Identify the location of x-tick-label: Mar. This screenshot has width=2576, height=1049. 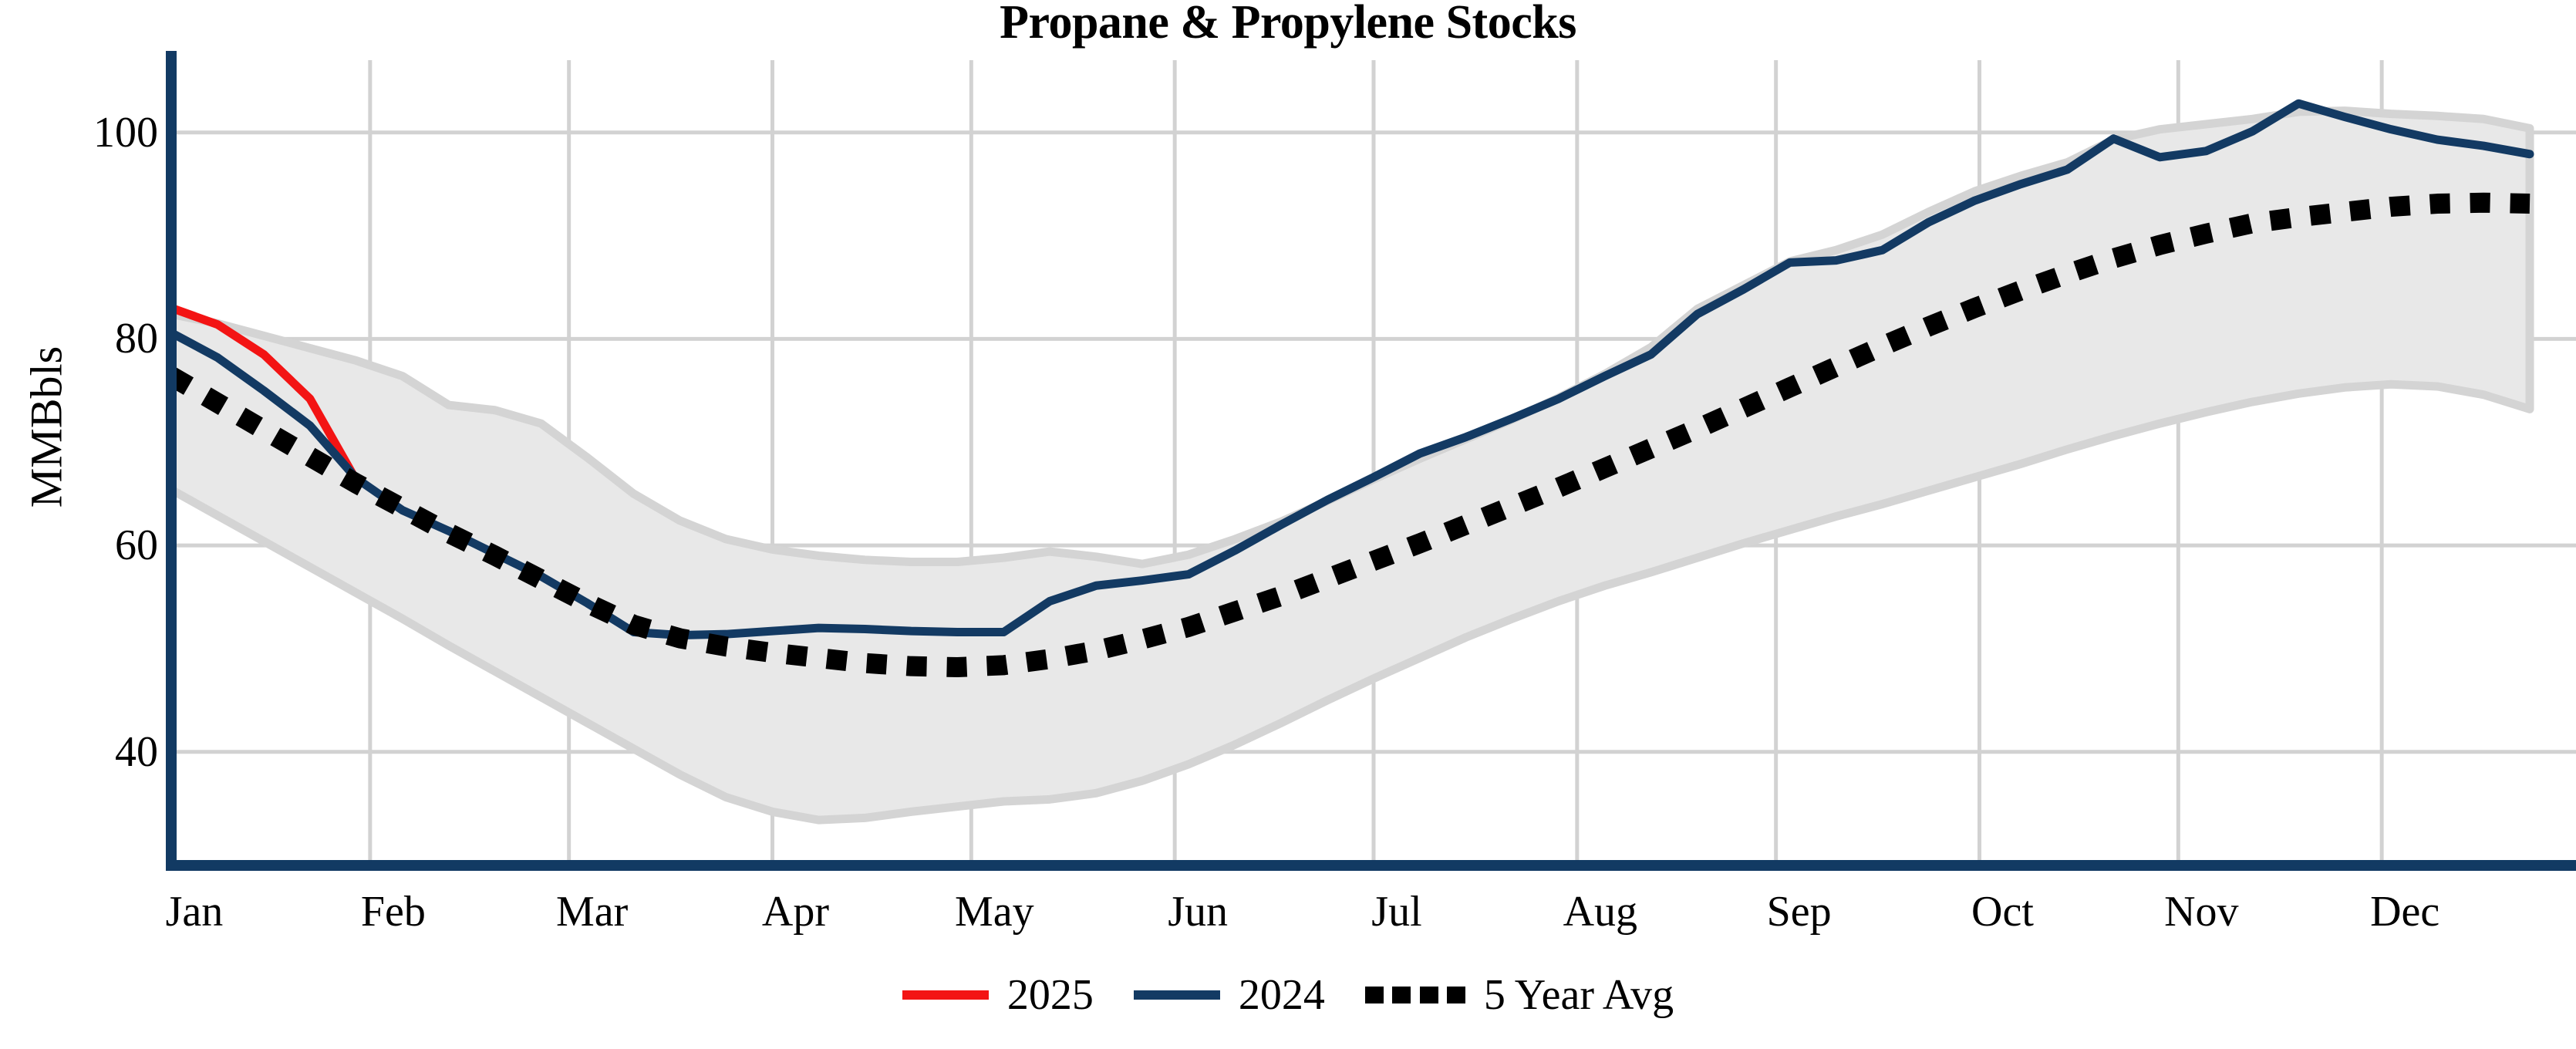
(592, 912).